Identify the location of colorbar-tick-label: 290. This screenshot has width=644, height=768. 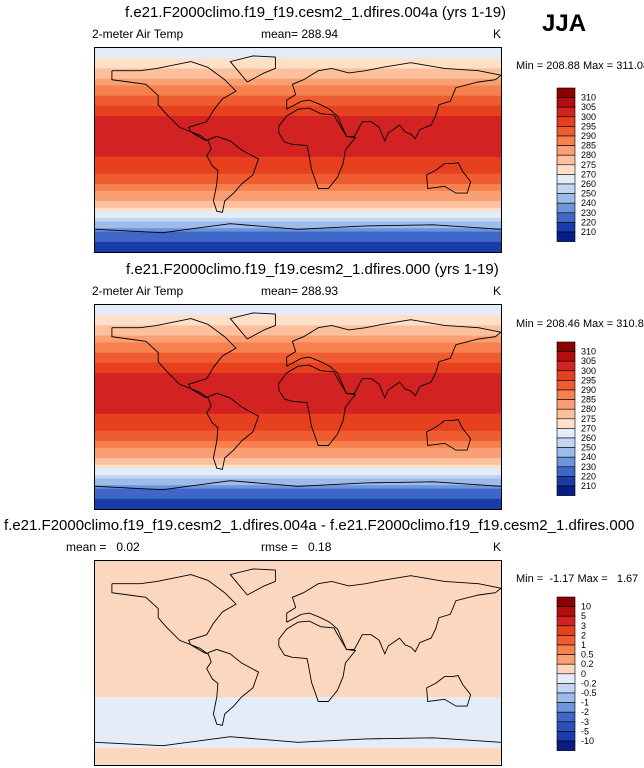
(588, 390).